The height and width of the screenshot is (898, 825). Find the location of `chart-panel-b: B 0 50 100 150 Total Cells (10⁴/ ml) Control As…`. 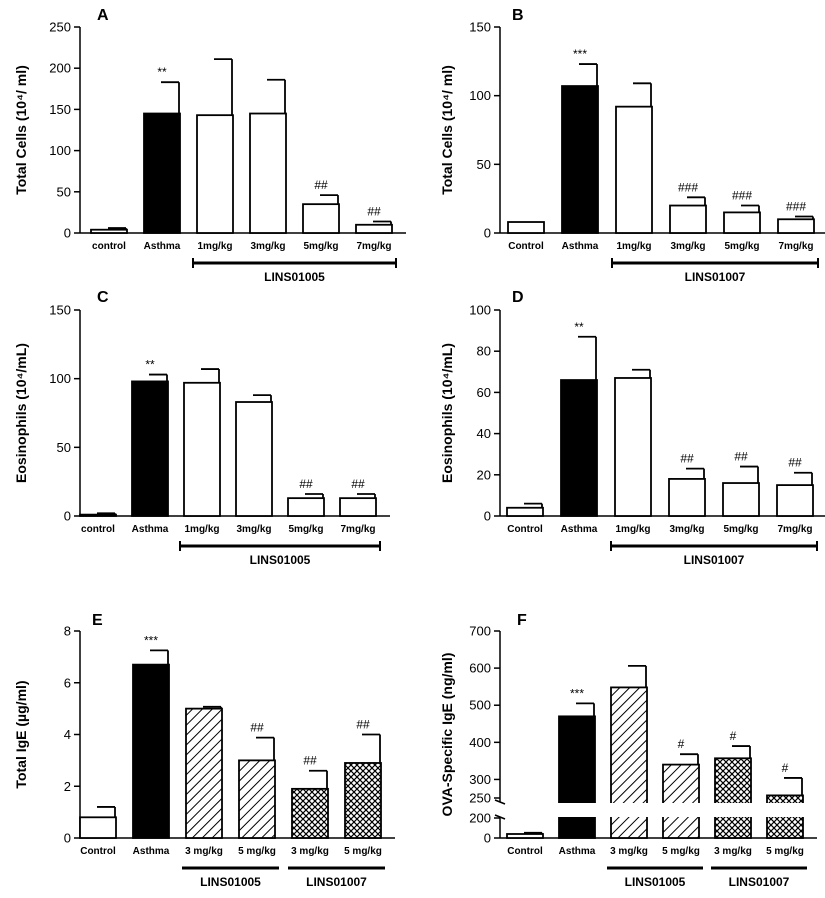

chart-panel-b: B 0 50 100 150 Total Cells (10⁴/ ml) Control As… is located at coordinates (632, 145).